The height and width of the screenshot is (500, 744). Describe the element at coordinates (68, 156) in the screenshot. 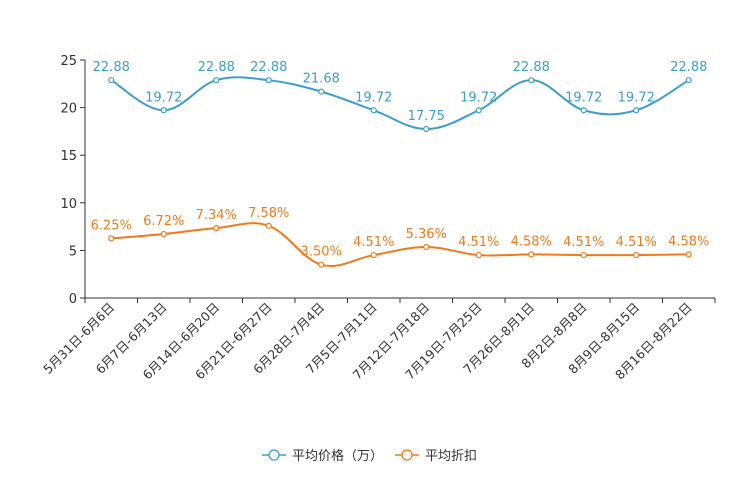

I see `y-tick-label: 15` at that location.